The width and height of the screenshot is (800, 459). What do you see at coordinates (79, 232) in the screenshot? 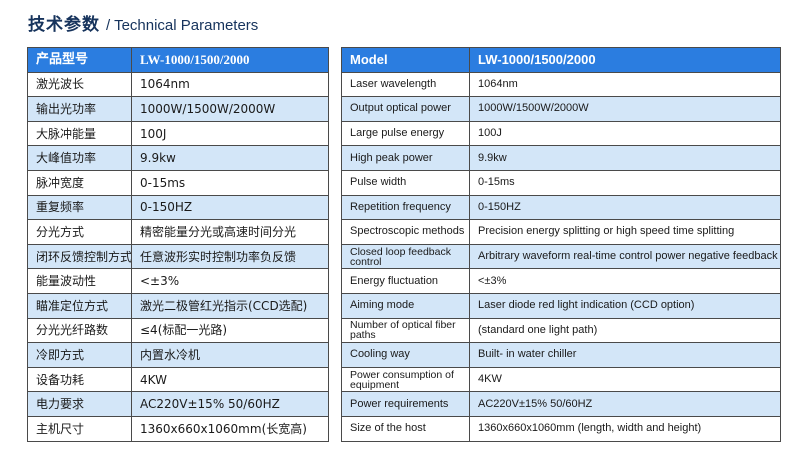
I see `row-label: 分光方式` at bounding box center [79, 232].